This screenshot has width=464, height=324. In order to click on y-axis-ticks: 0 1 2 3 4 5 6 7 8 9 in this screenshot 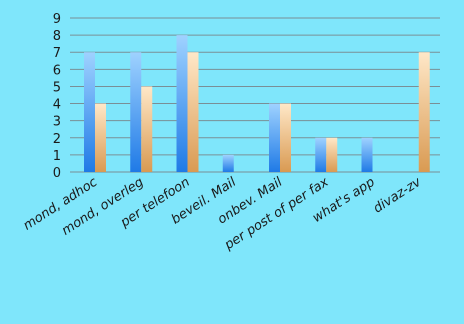, I will do `click(57, 96)`.